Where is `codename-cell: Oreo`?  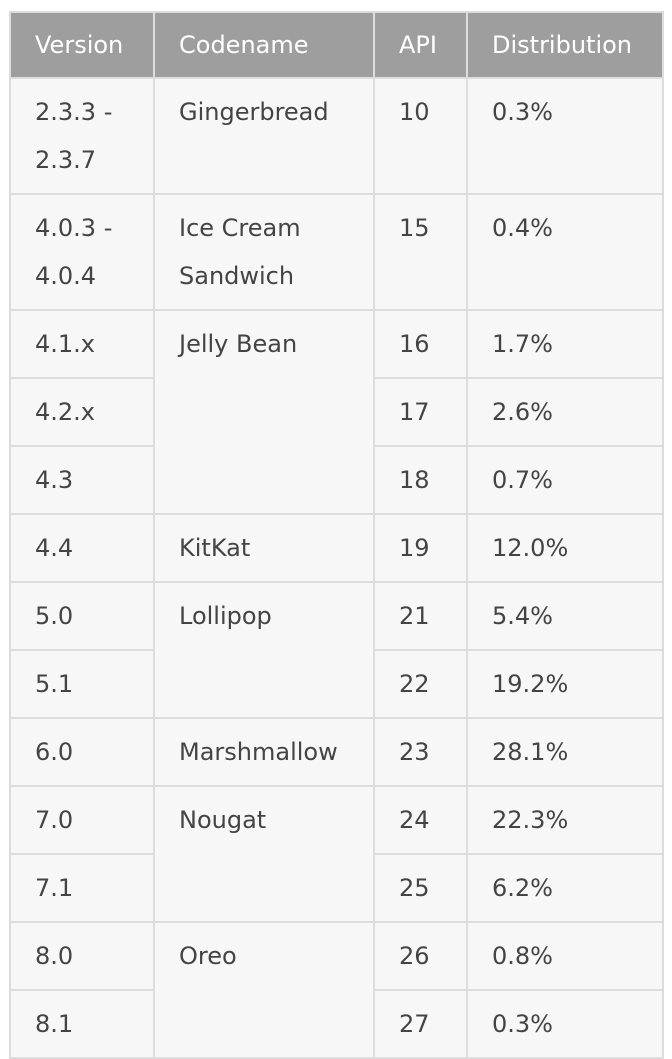
codename-cell: Oreo is located at coordinates (264, 990).